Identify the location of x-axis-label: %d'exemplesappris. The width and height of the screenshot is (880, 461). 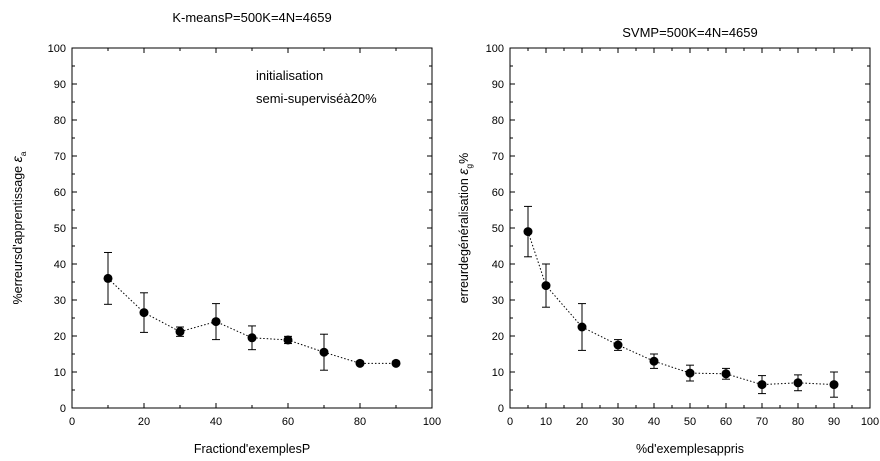
(690, 449).